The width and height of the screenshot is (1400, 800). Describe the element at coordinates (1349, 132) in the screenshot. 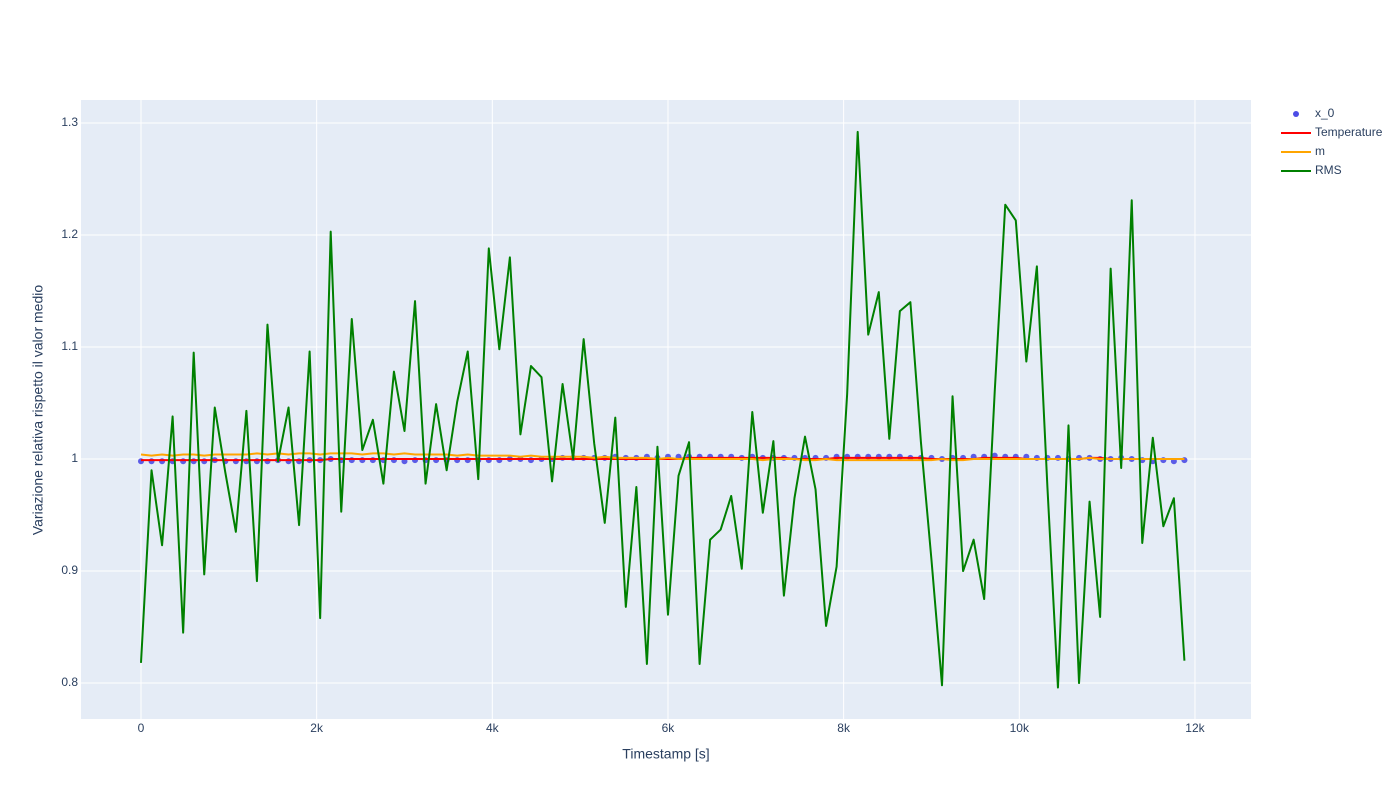

I see `legend-label: Temperature` at that location.